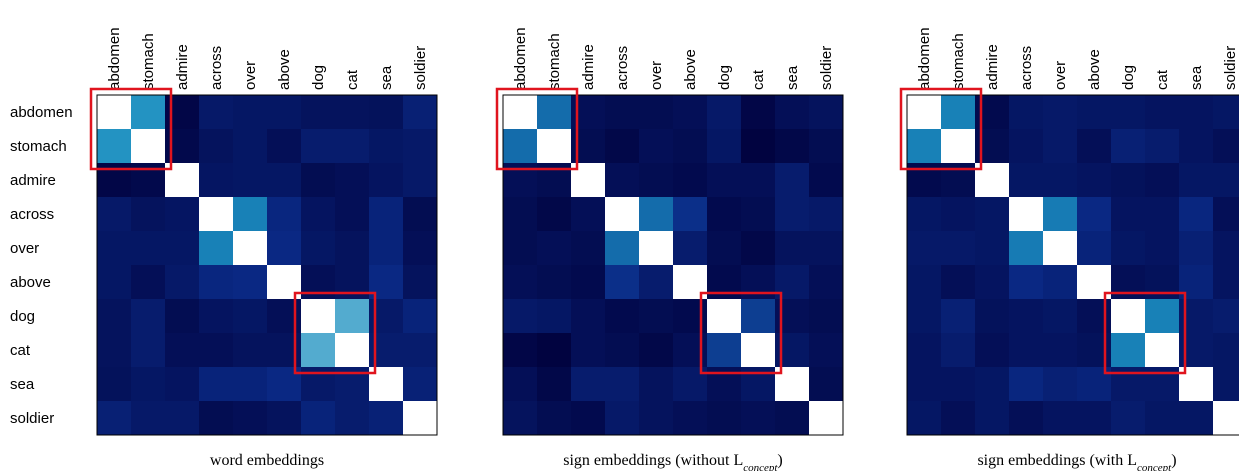 This screenshot has height=471, width=1239. Describe the element at coordinates (267, 460) in the screenshot. I see `panel-caption: word embeddings` at that location.